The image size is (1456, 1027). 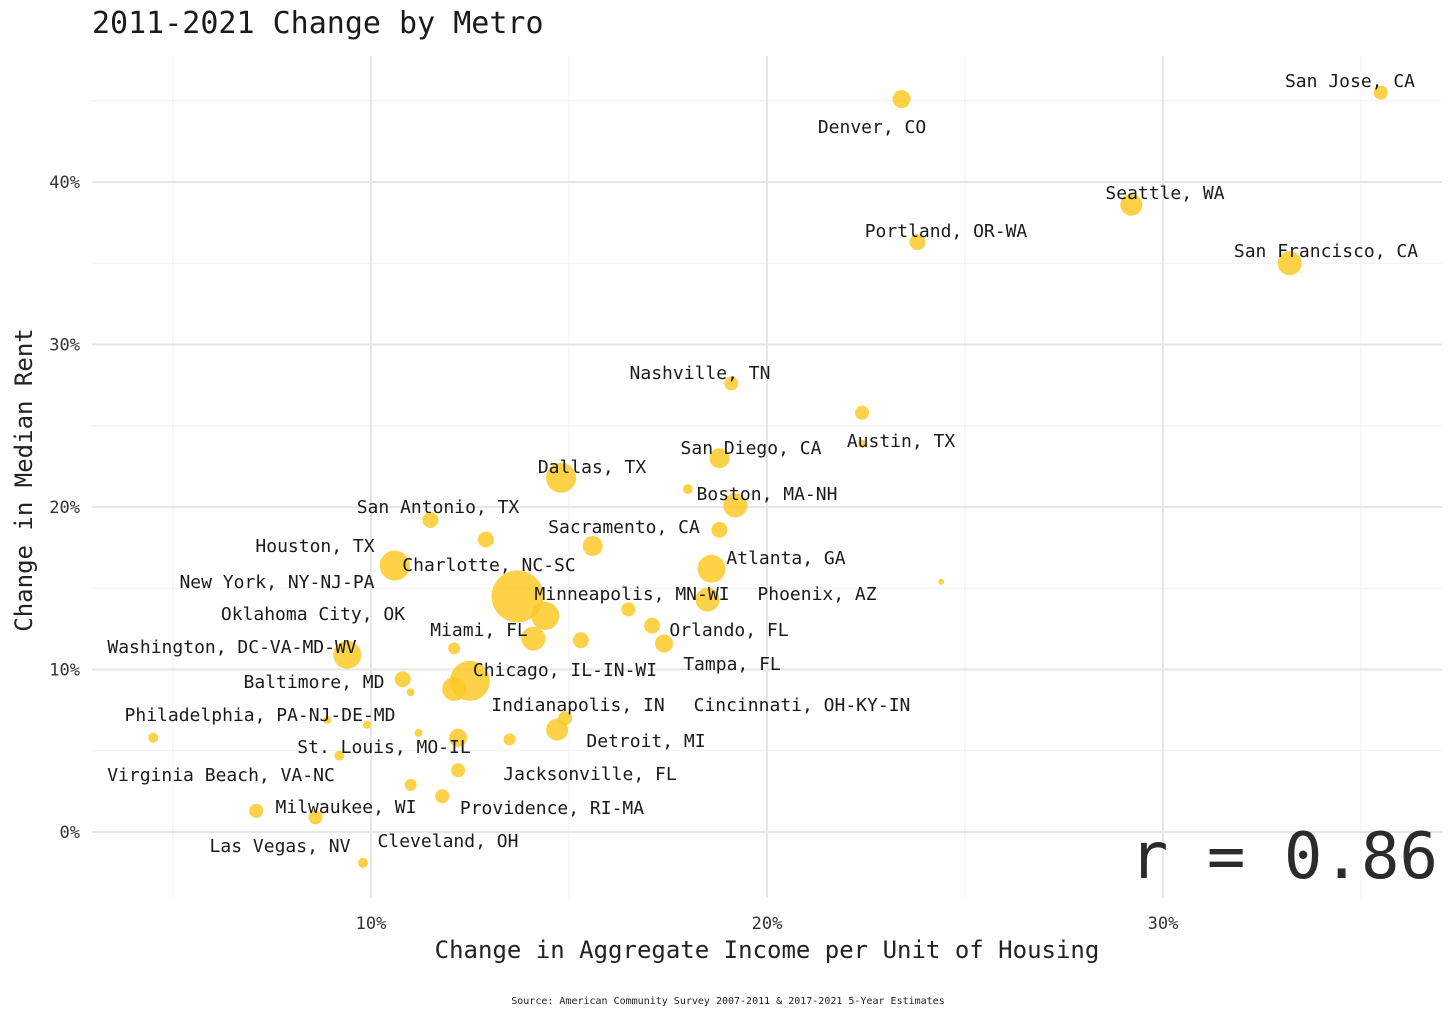 I want to click on point-label: Portland, OR-WA, so click(x=946, y=231).